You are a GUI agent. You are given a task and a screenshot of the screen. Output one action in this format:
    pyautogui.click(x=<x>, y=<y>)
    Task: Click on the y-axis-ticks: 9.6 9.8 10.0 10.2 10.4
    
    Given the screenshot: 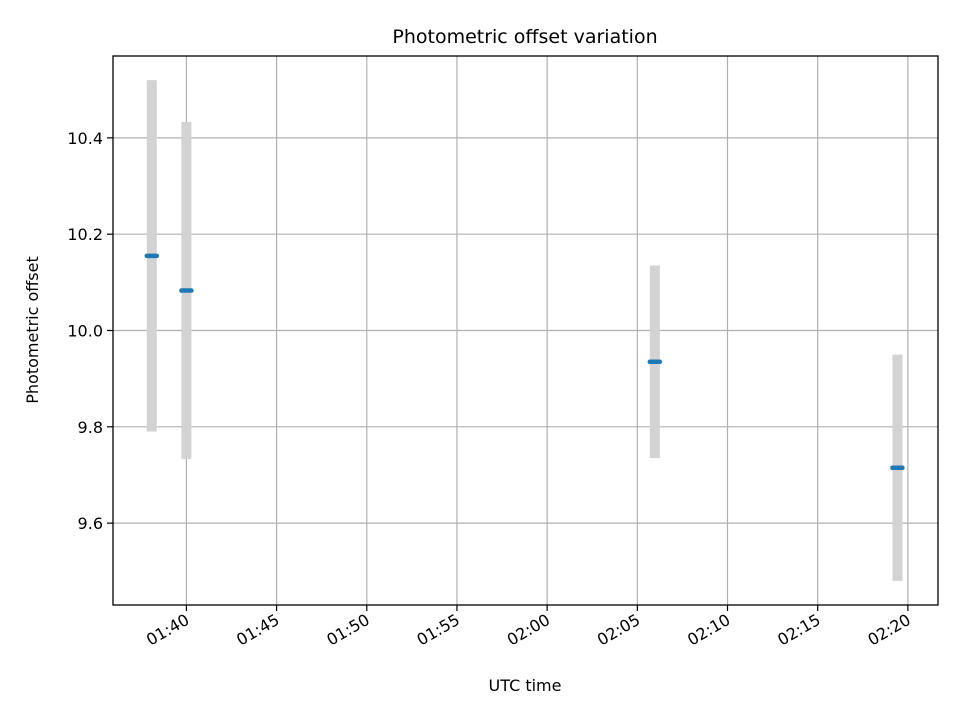 What is the action you would take?
    pyautogui.click(x=90, y=331)
    